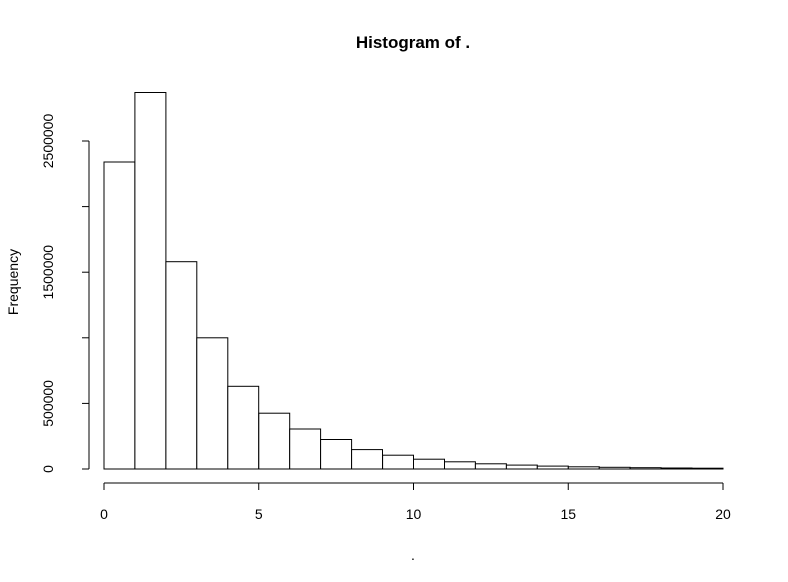  I want to click on y-tick-label: 2500000, so click(48, 141).